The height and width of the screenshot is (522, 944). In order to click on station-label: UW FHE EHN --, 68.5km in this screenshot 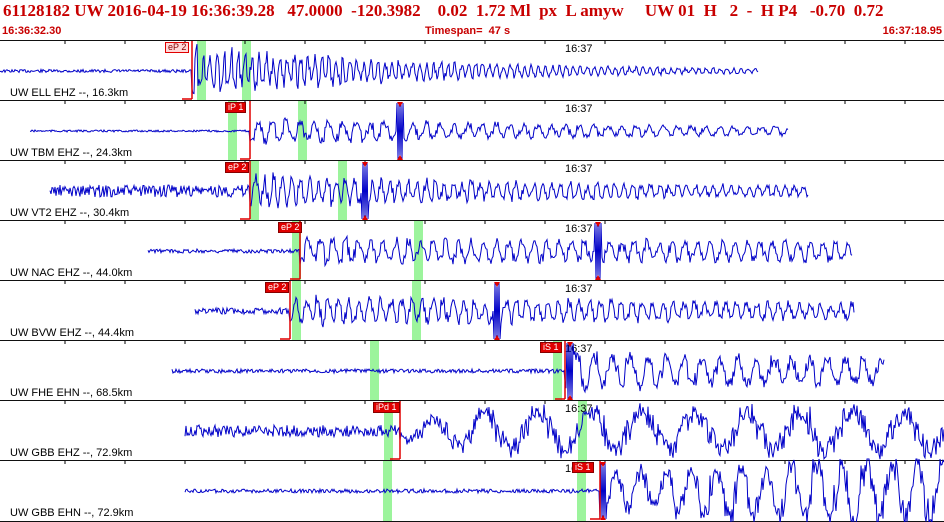, I will do `click(71, 393)`.